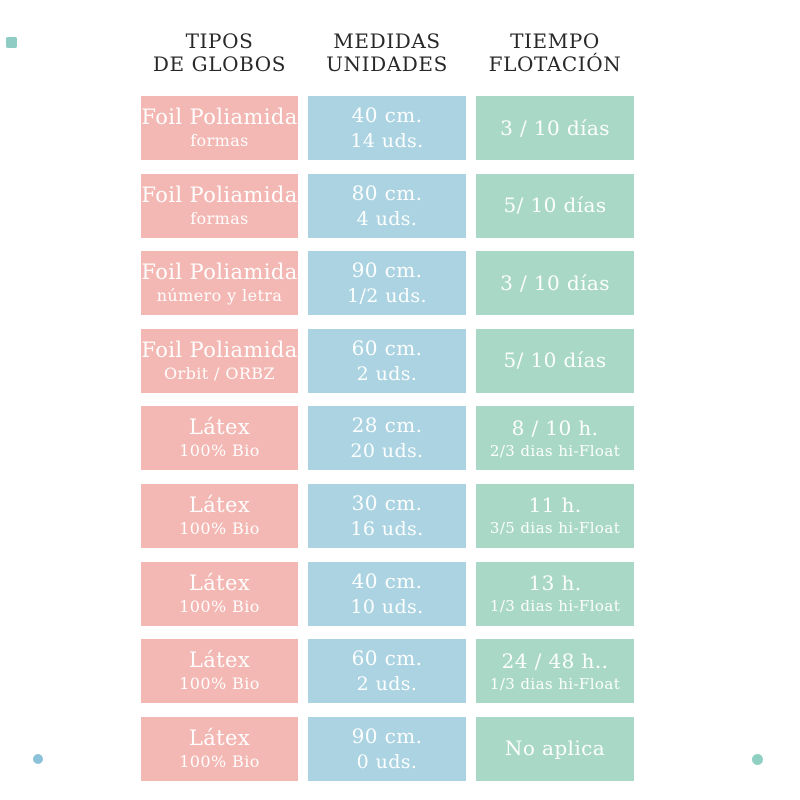  Describe the element at coordinates (555, 583) in the screenshot. I see `cell-tiempo-line1: 13 h.` at that location.